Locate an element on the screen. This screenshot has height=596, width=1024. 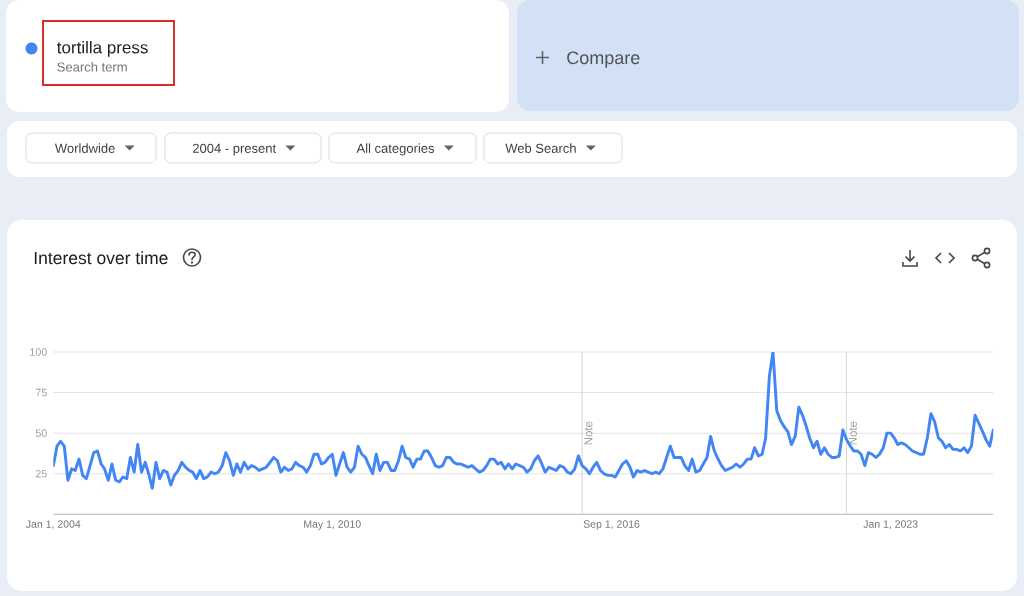
x-tick-label: May 1, 2010 is located at coordinates (332, 525).